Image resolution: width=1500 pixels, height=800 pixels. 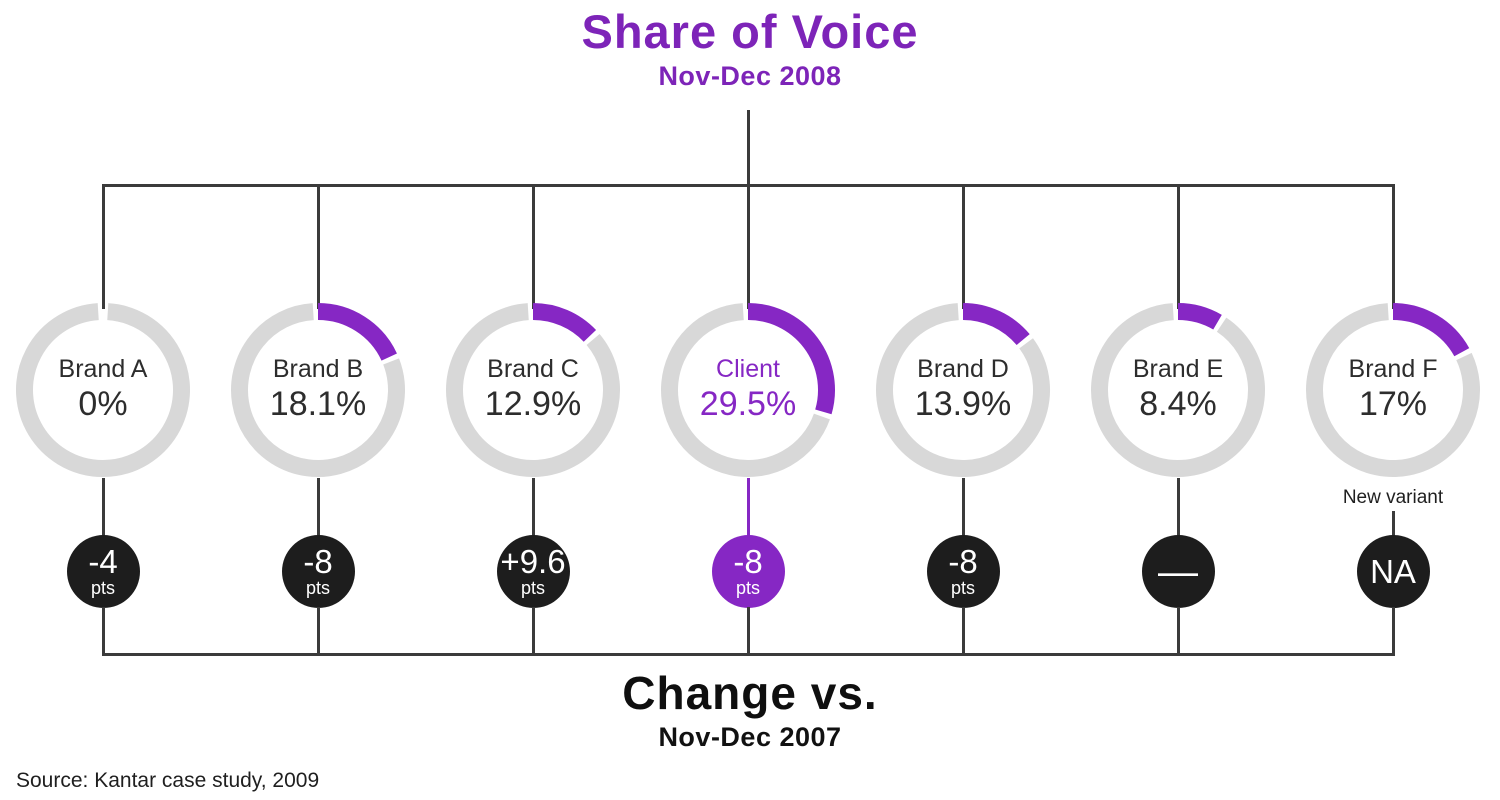 What do you see at coordinates (168, 780) in the screenshot?
I see `source-text: Source: Kantar case study, 2009` at bounding box center [168, 780].